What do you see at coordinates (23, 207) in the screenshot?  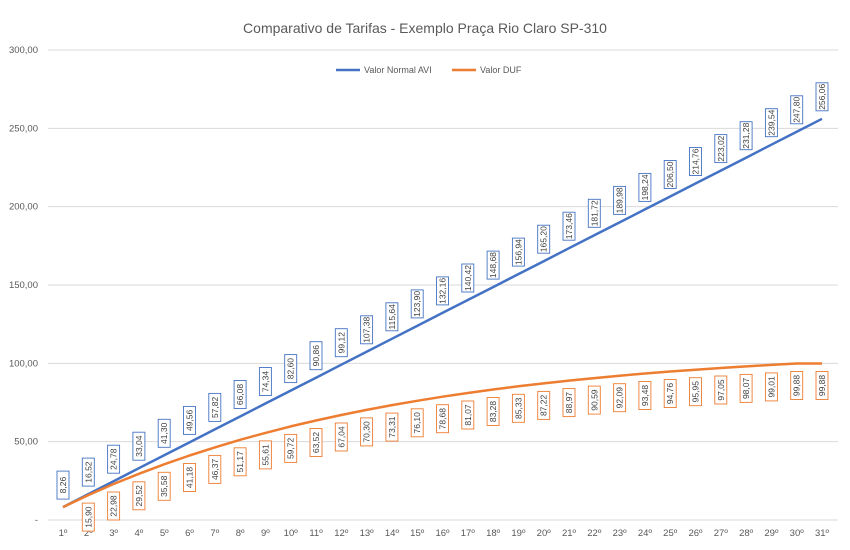 I see `y-tick-label: 200,00` at bounding box center [23, 207].